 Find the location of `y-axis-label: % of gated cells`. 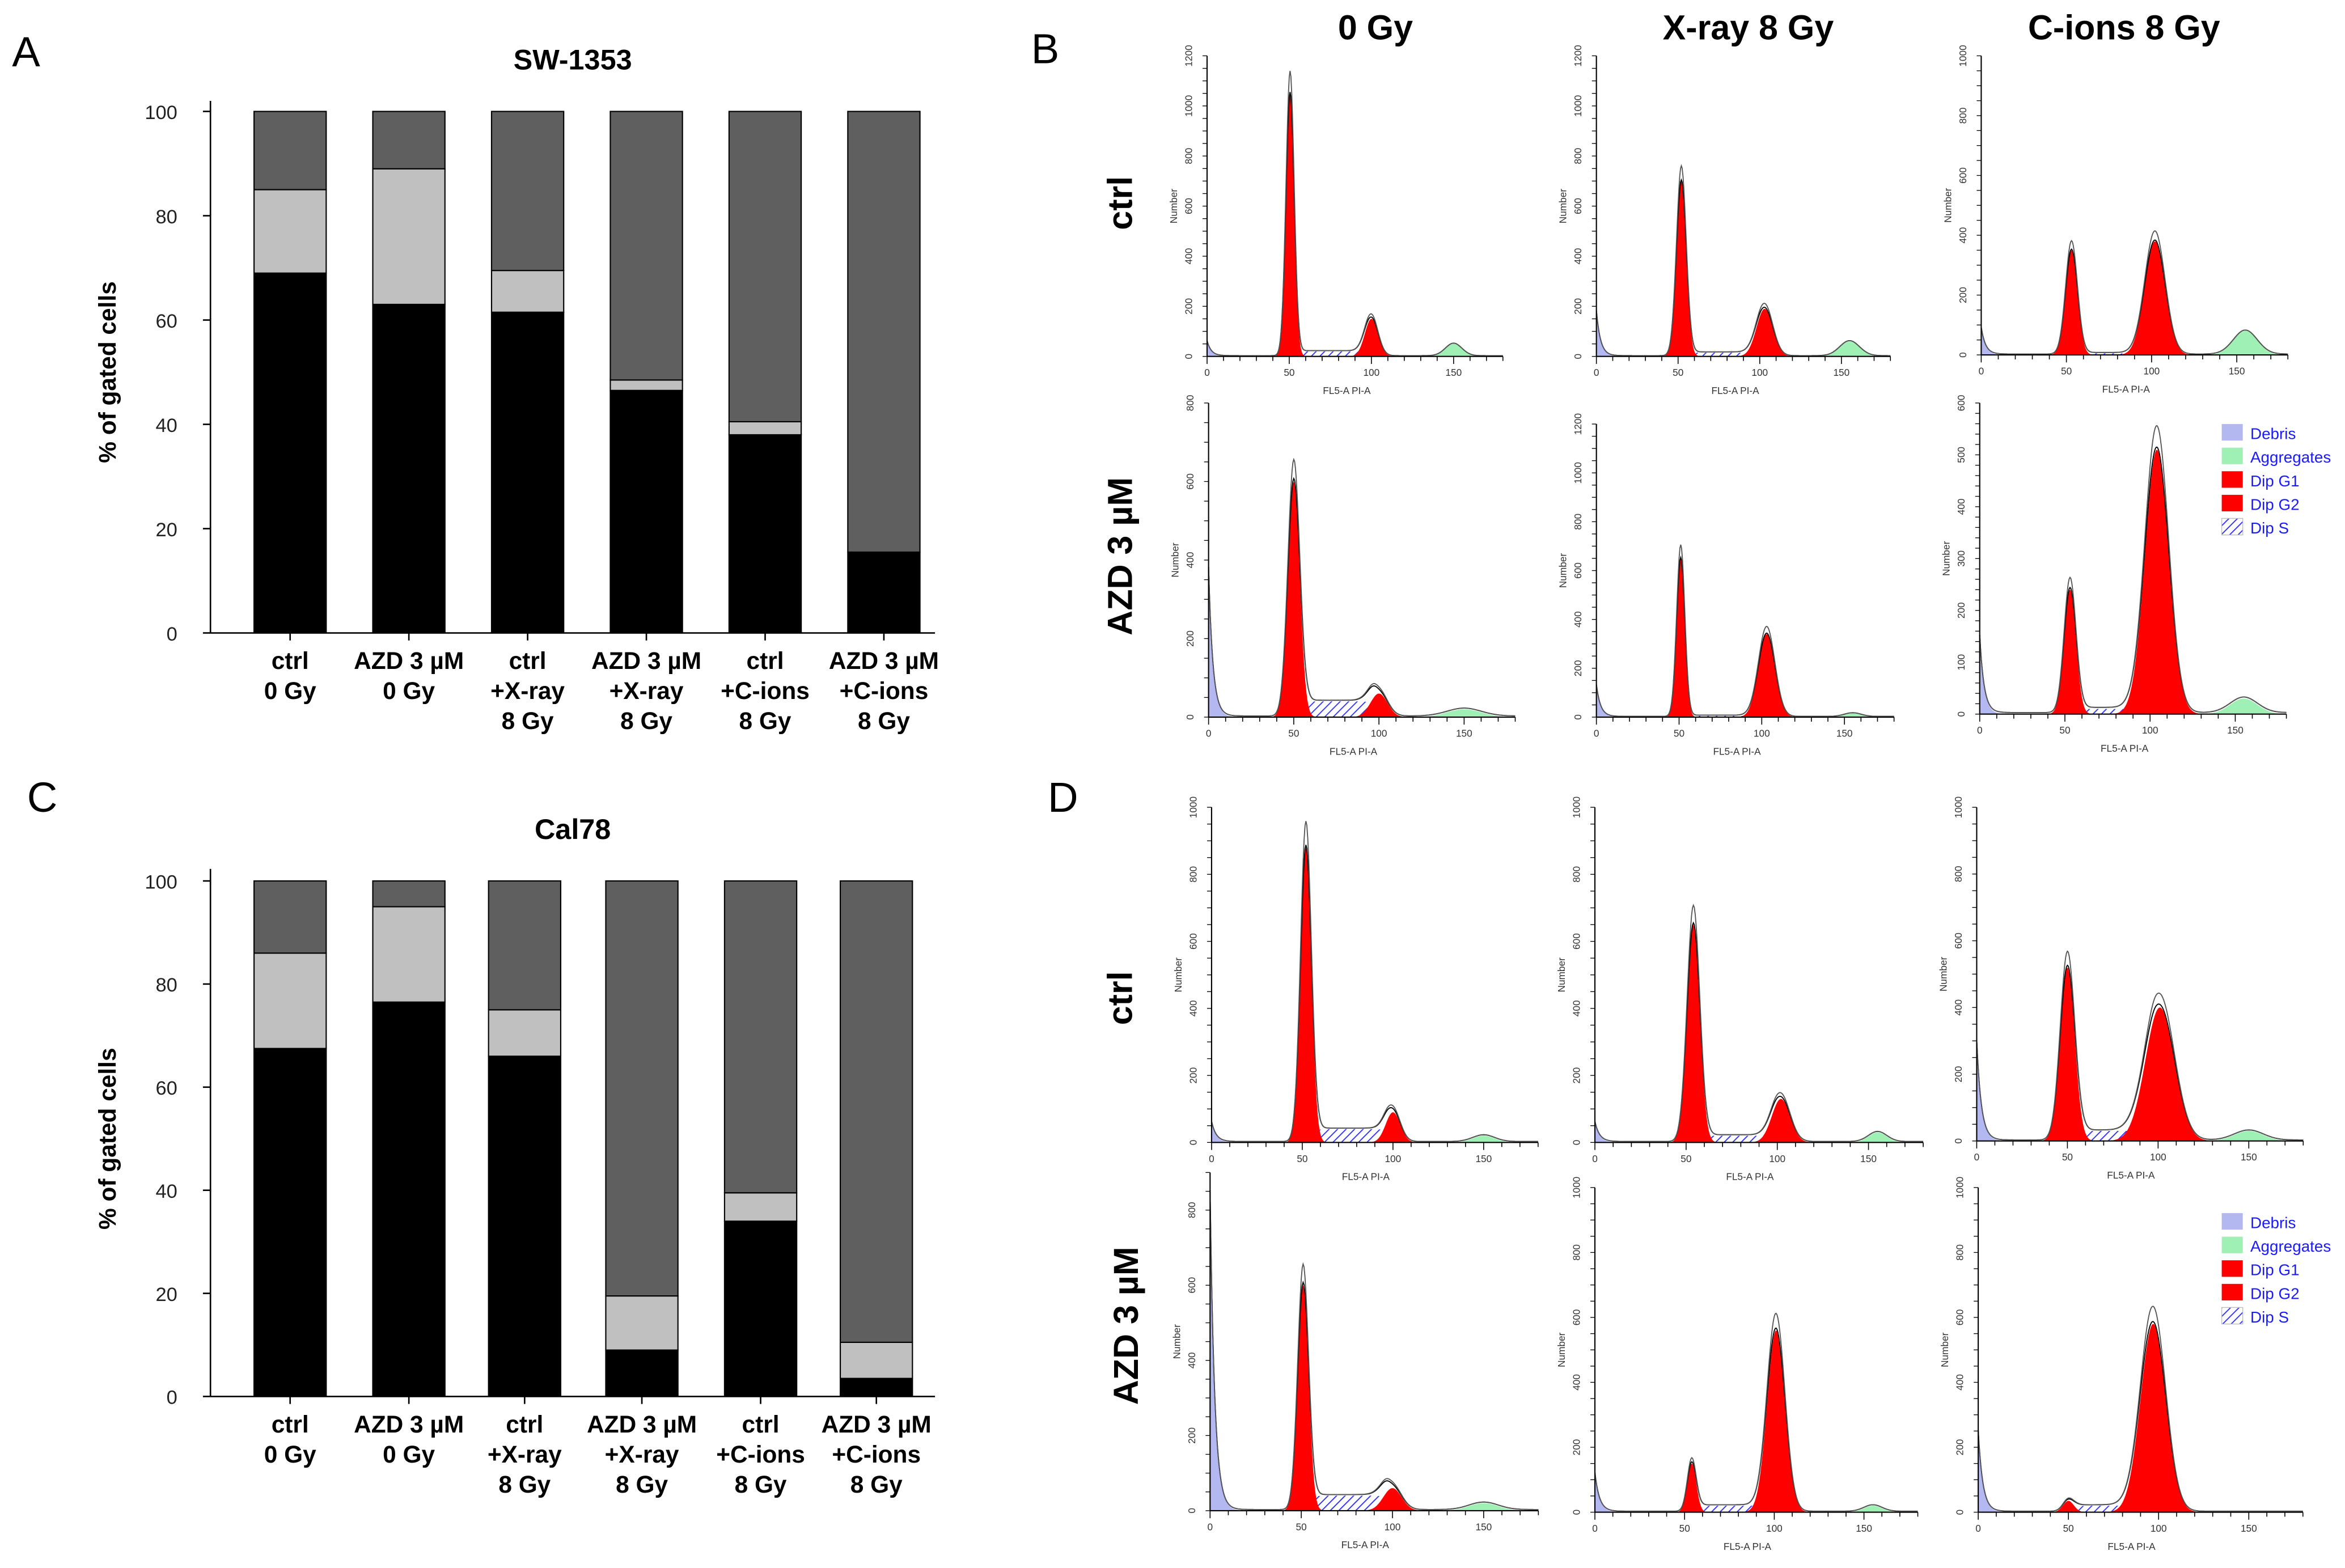

y-axis-label: % of gated cells is located at coordinates (107, 1139).